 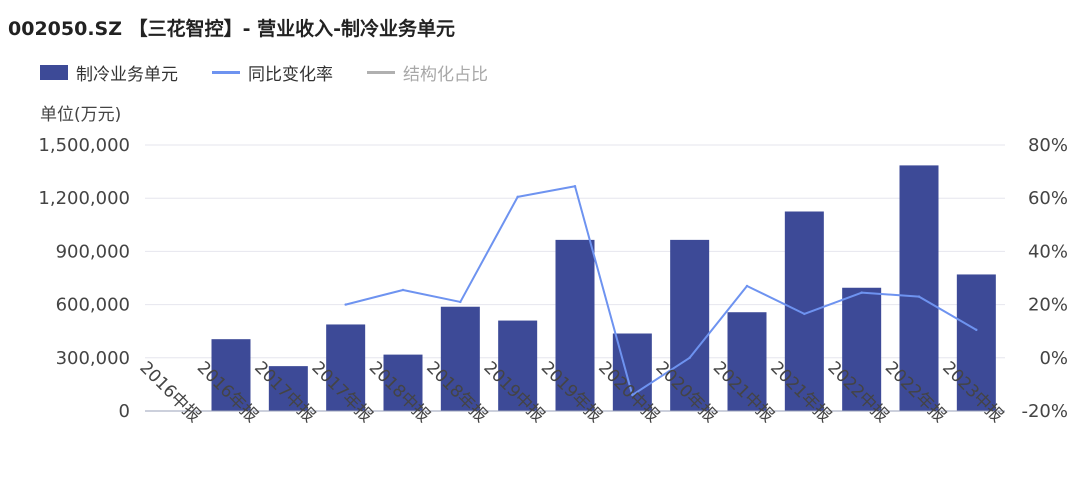 I want to click on y-right-tick-label: 80%, so click(x=1048, y=145).